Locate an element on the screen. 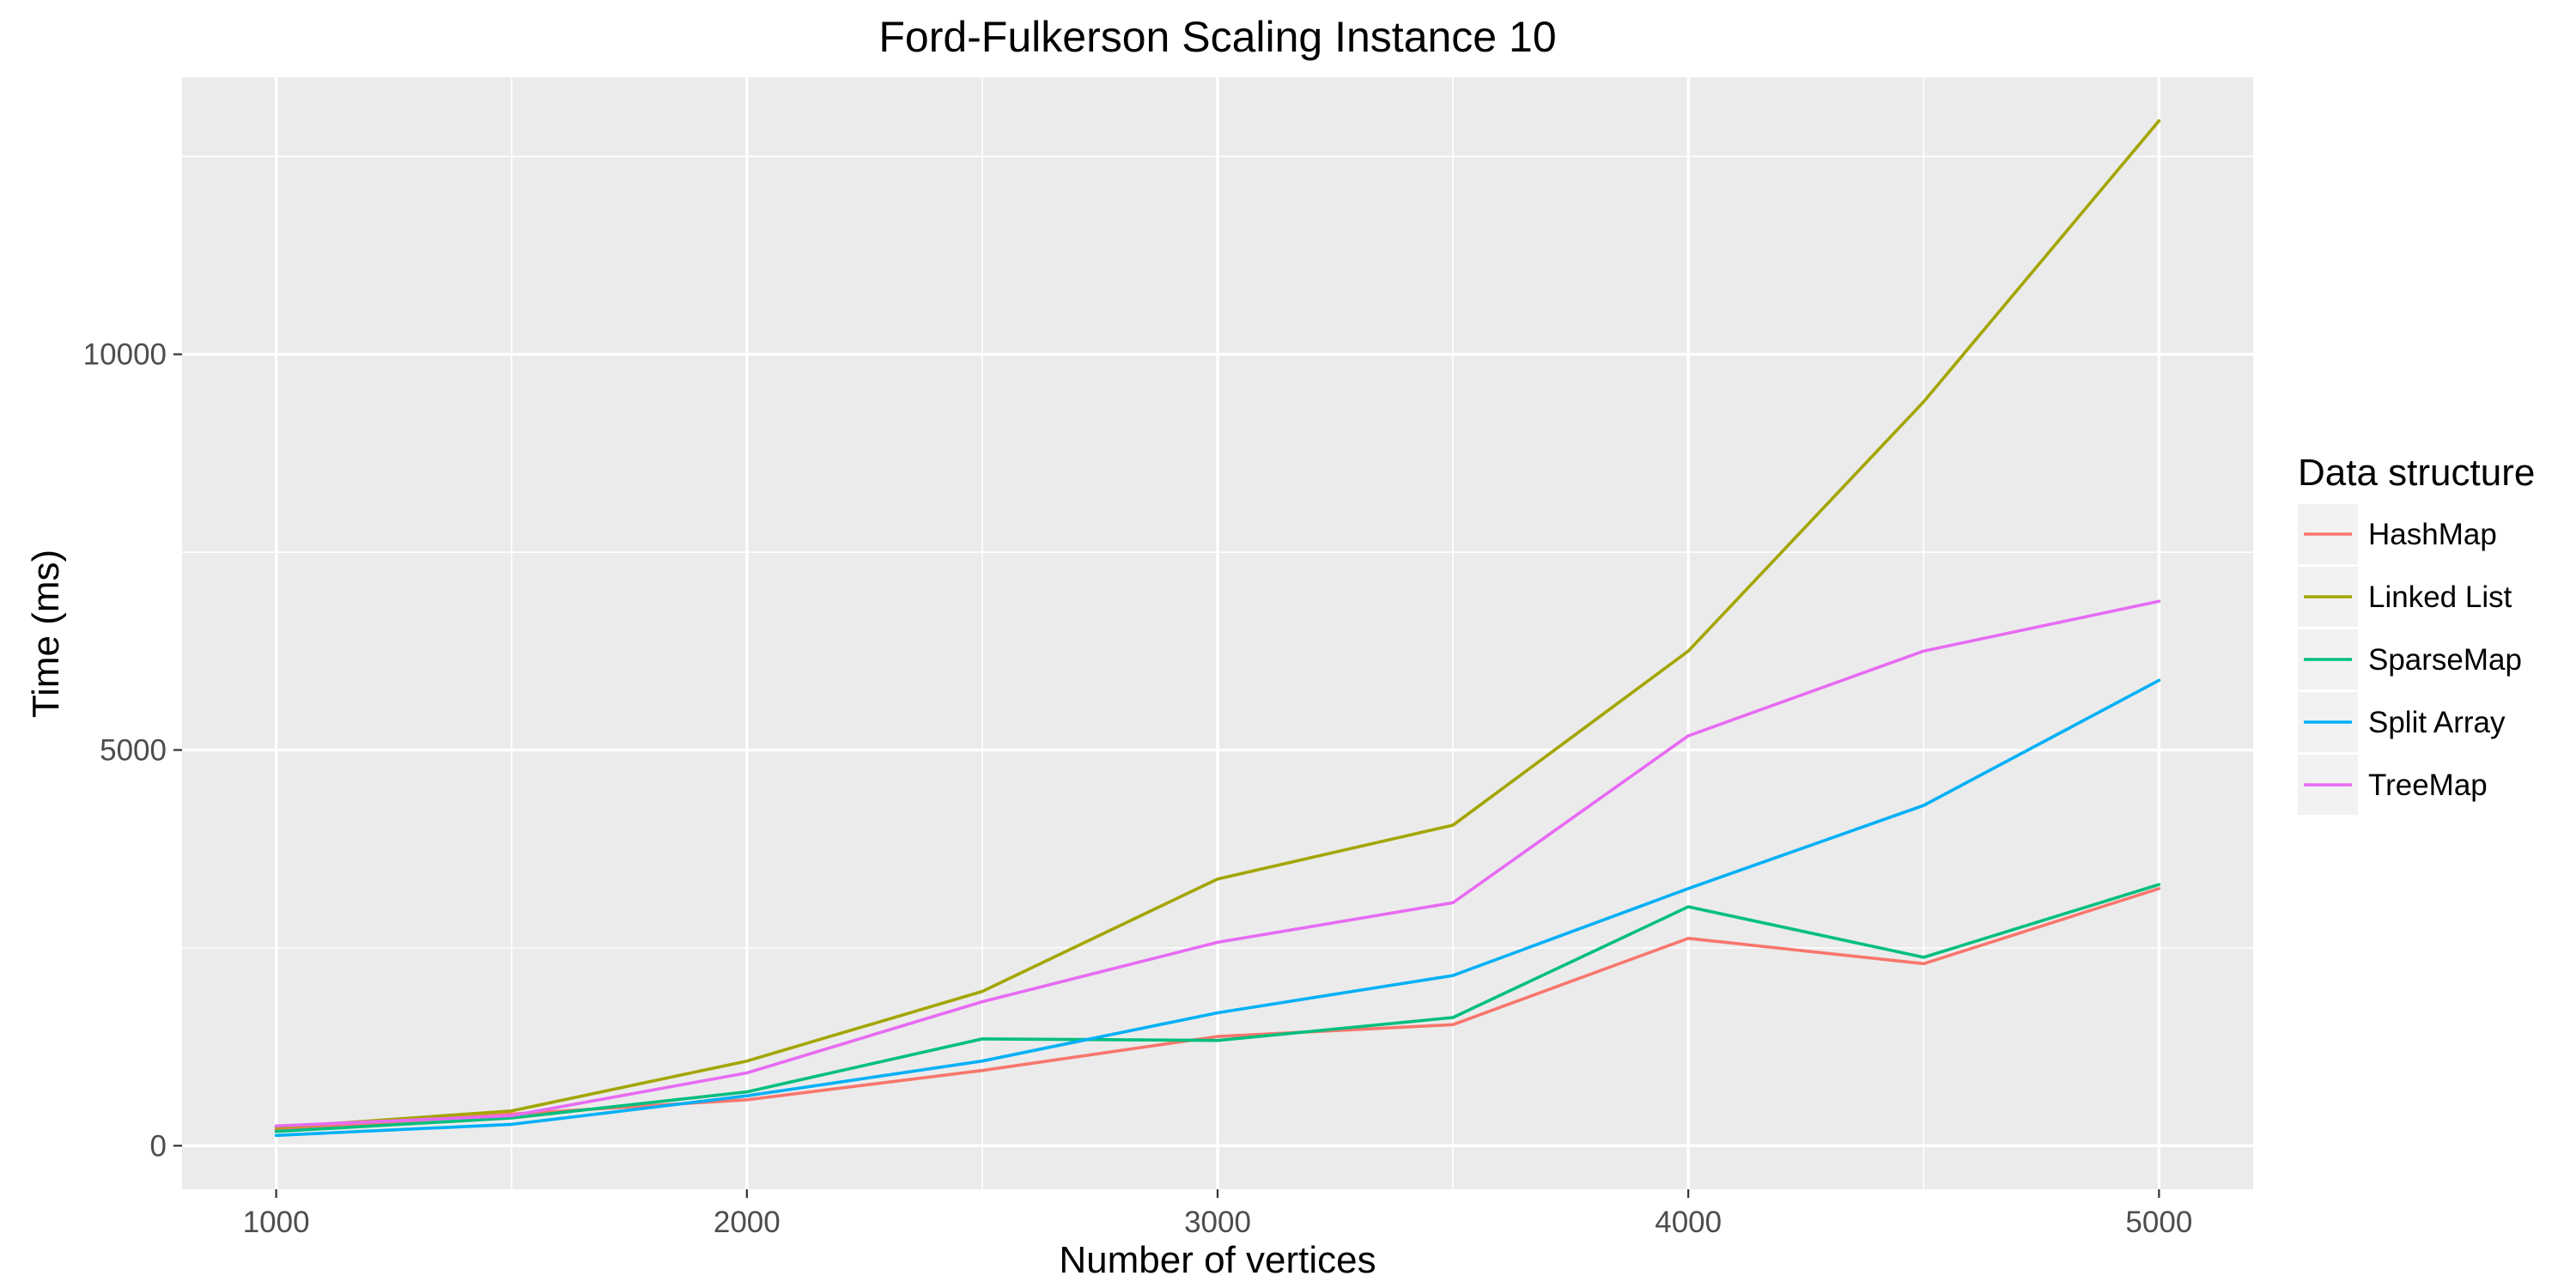 Image resolution: width=2576 pixels, height=1288 pixels. y-axis-title: Time (ms) is located at coordinates (46, 634).